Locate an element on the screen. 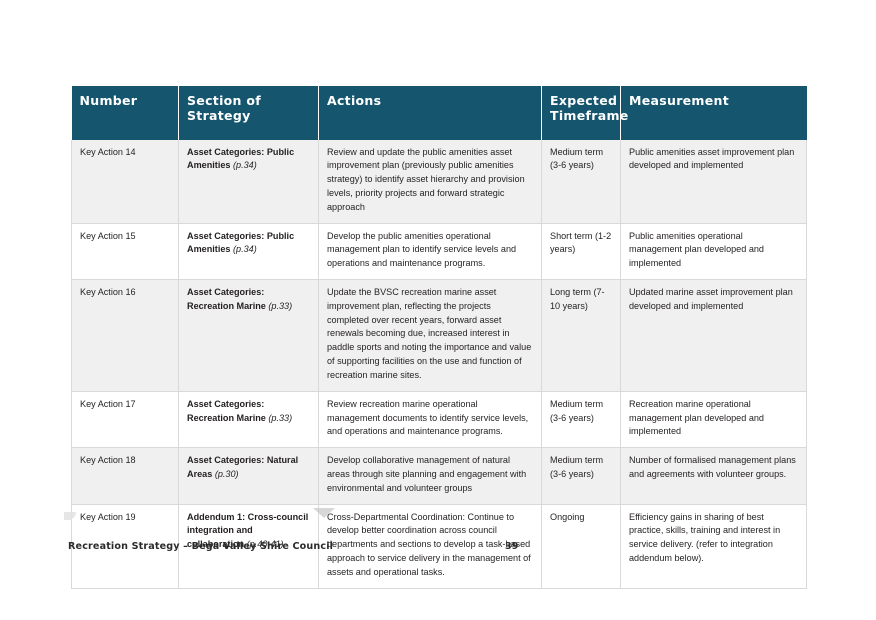 The image size is (876, 620). cell-number: Key Action 15 is located at coordinates (125, 252).